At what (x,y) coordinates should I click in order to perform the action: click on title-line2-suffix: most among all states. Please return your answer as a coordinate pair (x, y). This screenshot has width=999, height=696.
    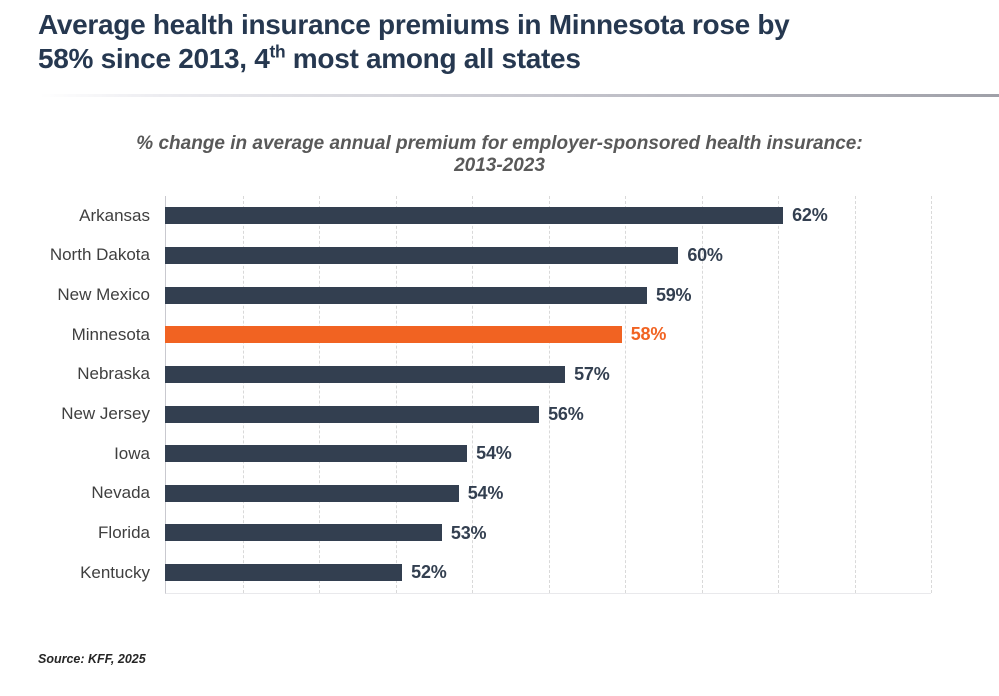
    Looking at the image, I should click on (433, 58).